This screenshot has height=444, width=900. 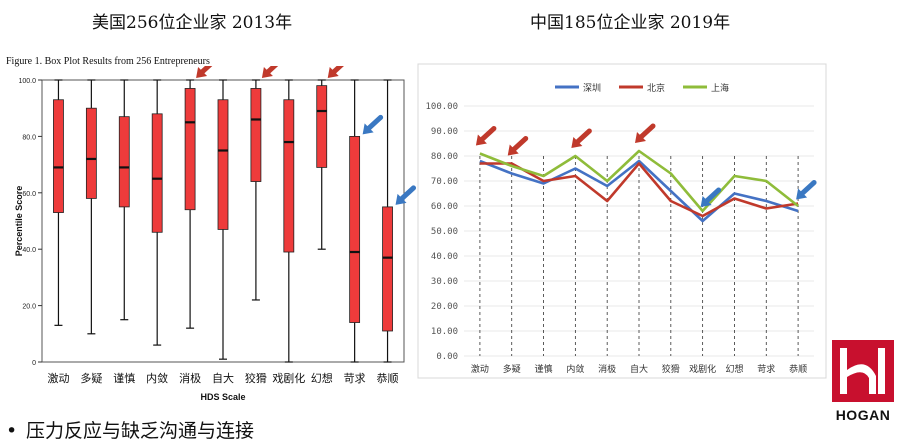 I want to click on line-blue-arrow, so click(x=711, y=197).